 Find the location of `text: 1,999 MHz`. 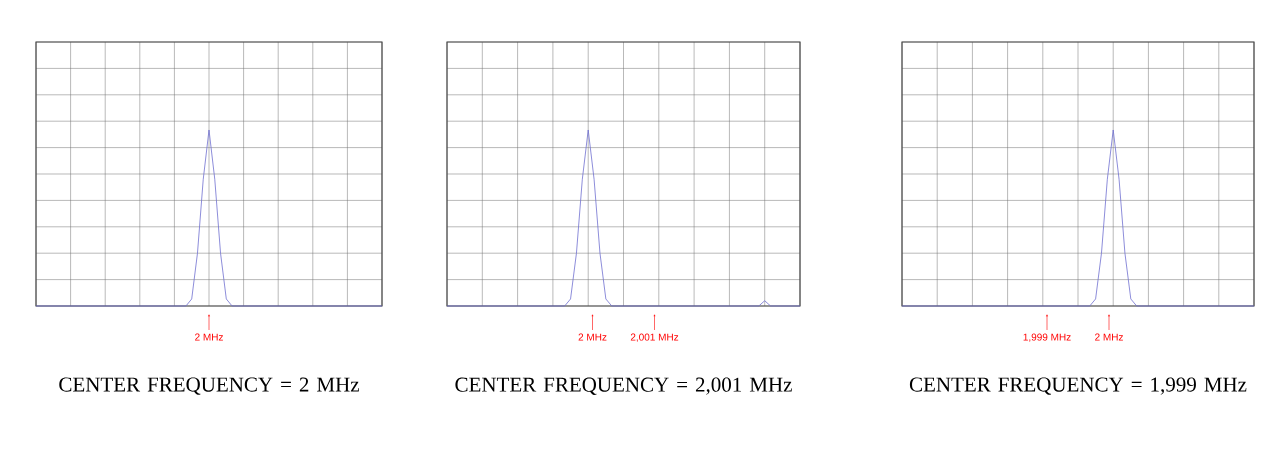

text: 1,999 MHz is located at coordinates (1047, 337).